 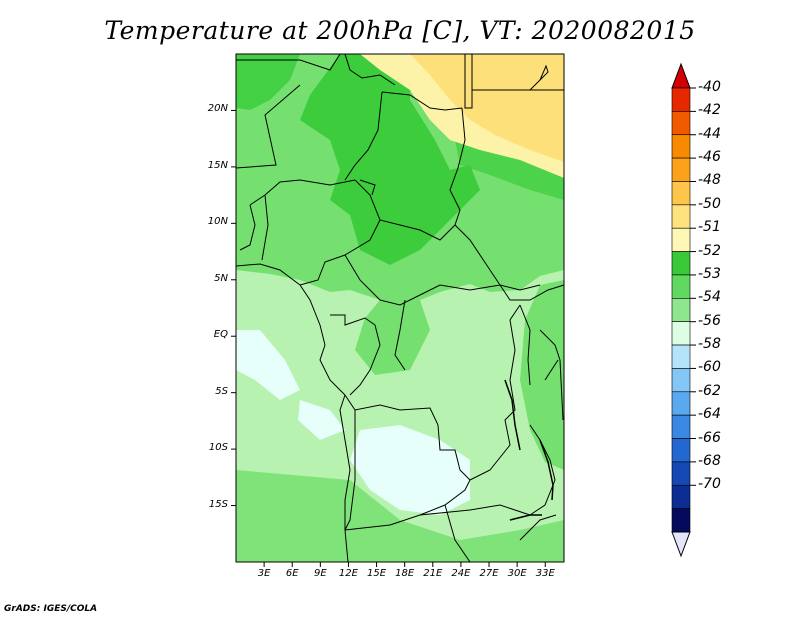 I want to click on lon-label: 24E, so click(x=461, y=573).